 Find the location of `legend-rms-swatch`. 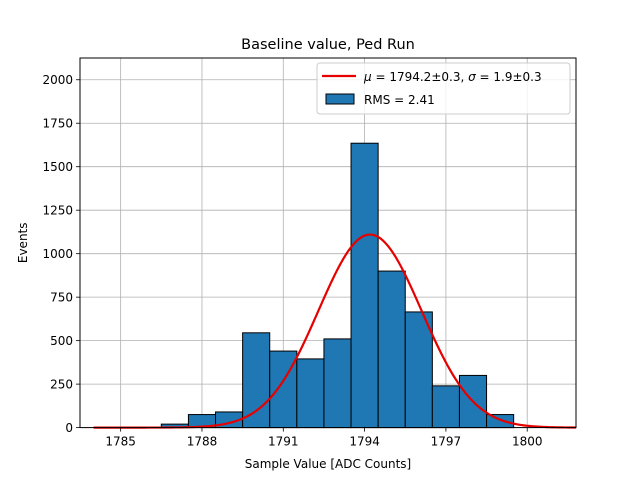

legend-rms-swatch is located at coordinates (340, 99).